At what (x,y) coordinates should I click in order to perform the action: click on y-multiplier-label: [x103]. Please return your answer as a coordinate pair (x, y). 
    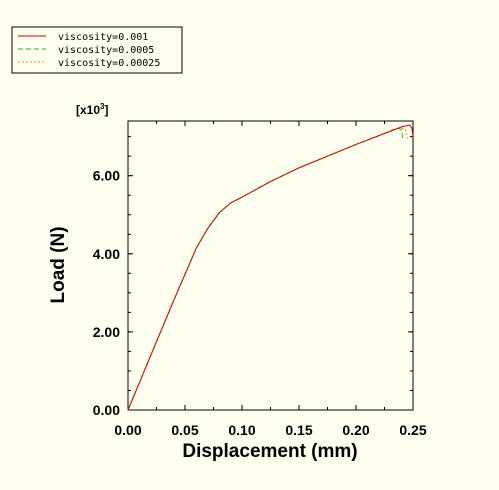
    Looking at the image, I should click on (92, 109).